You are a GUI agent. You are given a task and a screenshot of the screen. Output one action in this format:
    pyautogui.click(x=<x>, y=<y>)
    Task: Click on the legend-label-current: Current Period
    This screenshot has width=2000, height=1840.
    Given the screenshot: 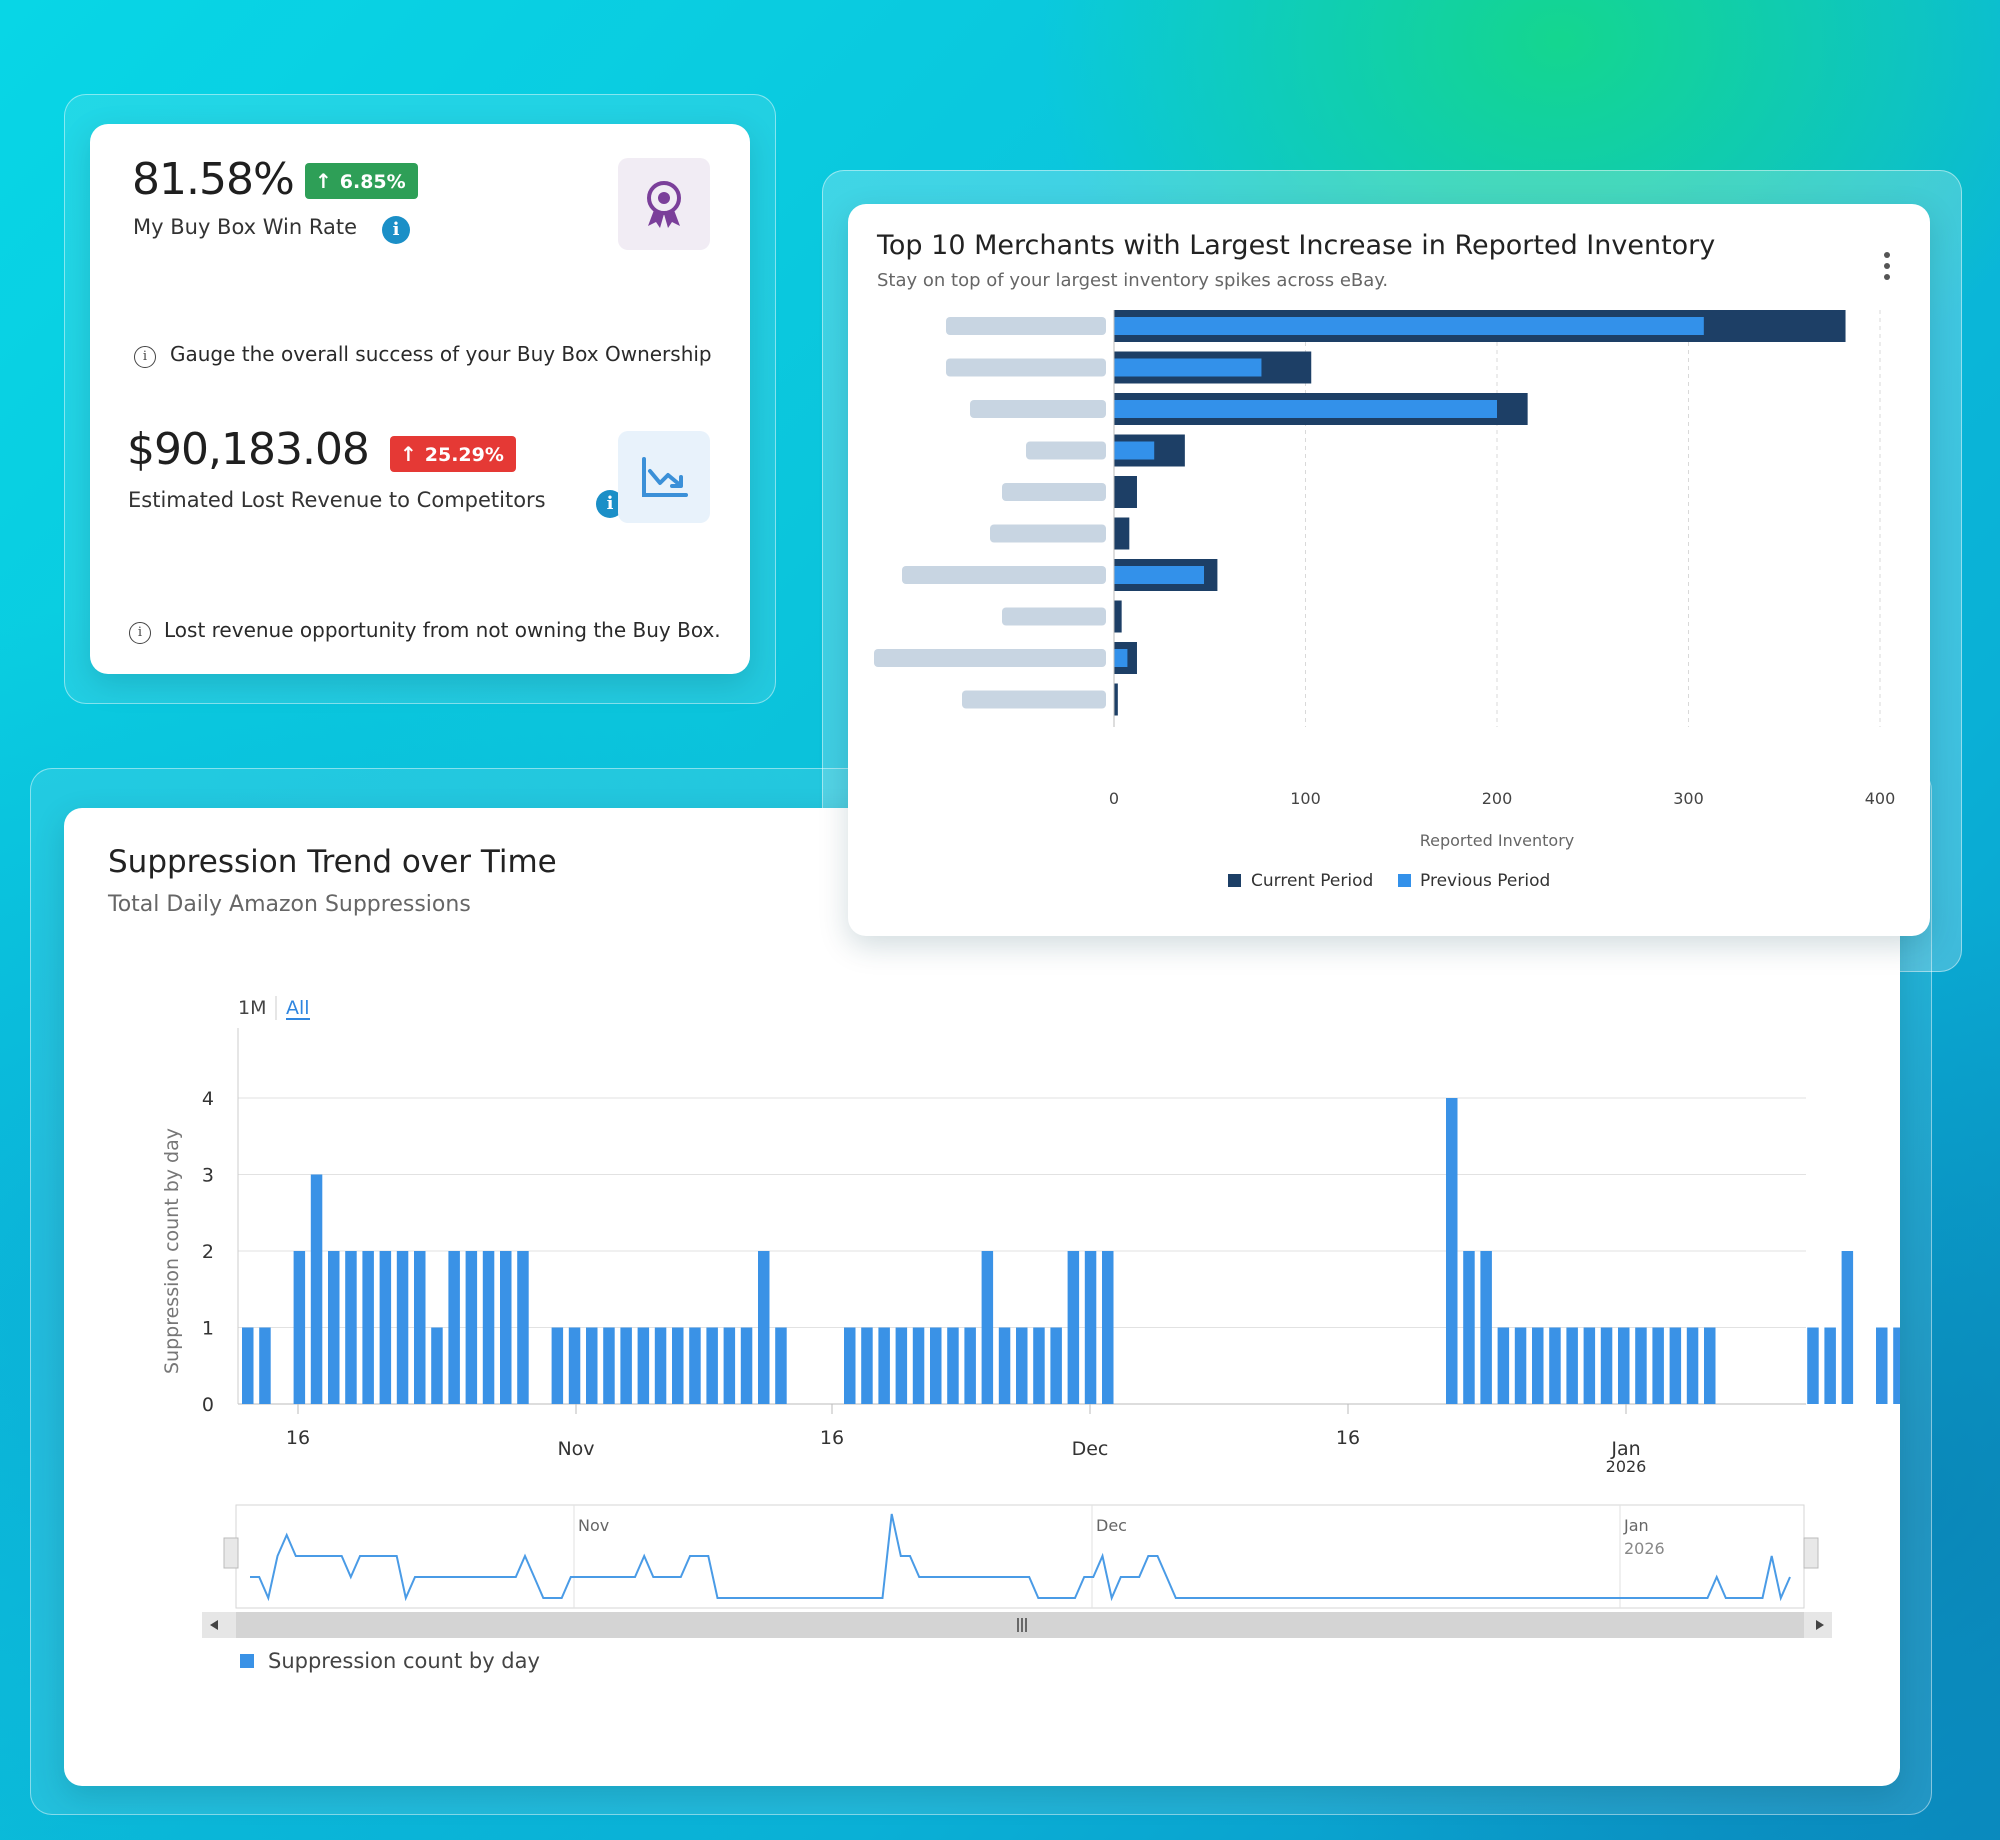 What is the action you would take?
    pyautogui.click(x=1312, y=881)
    